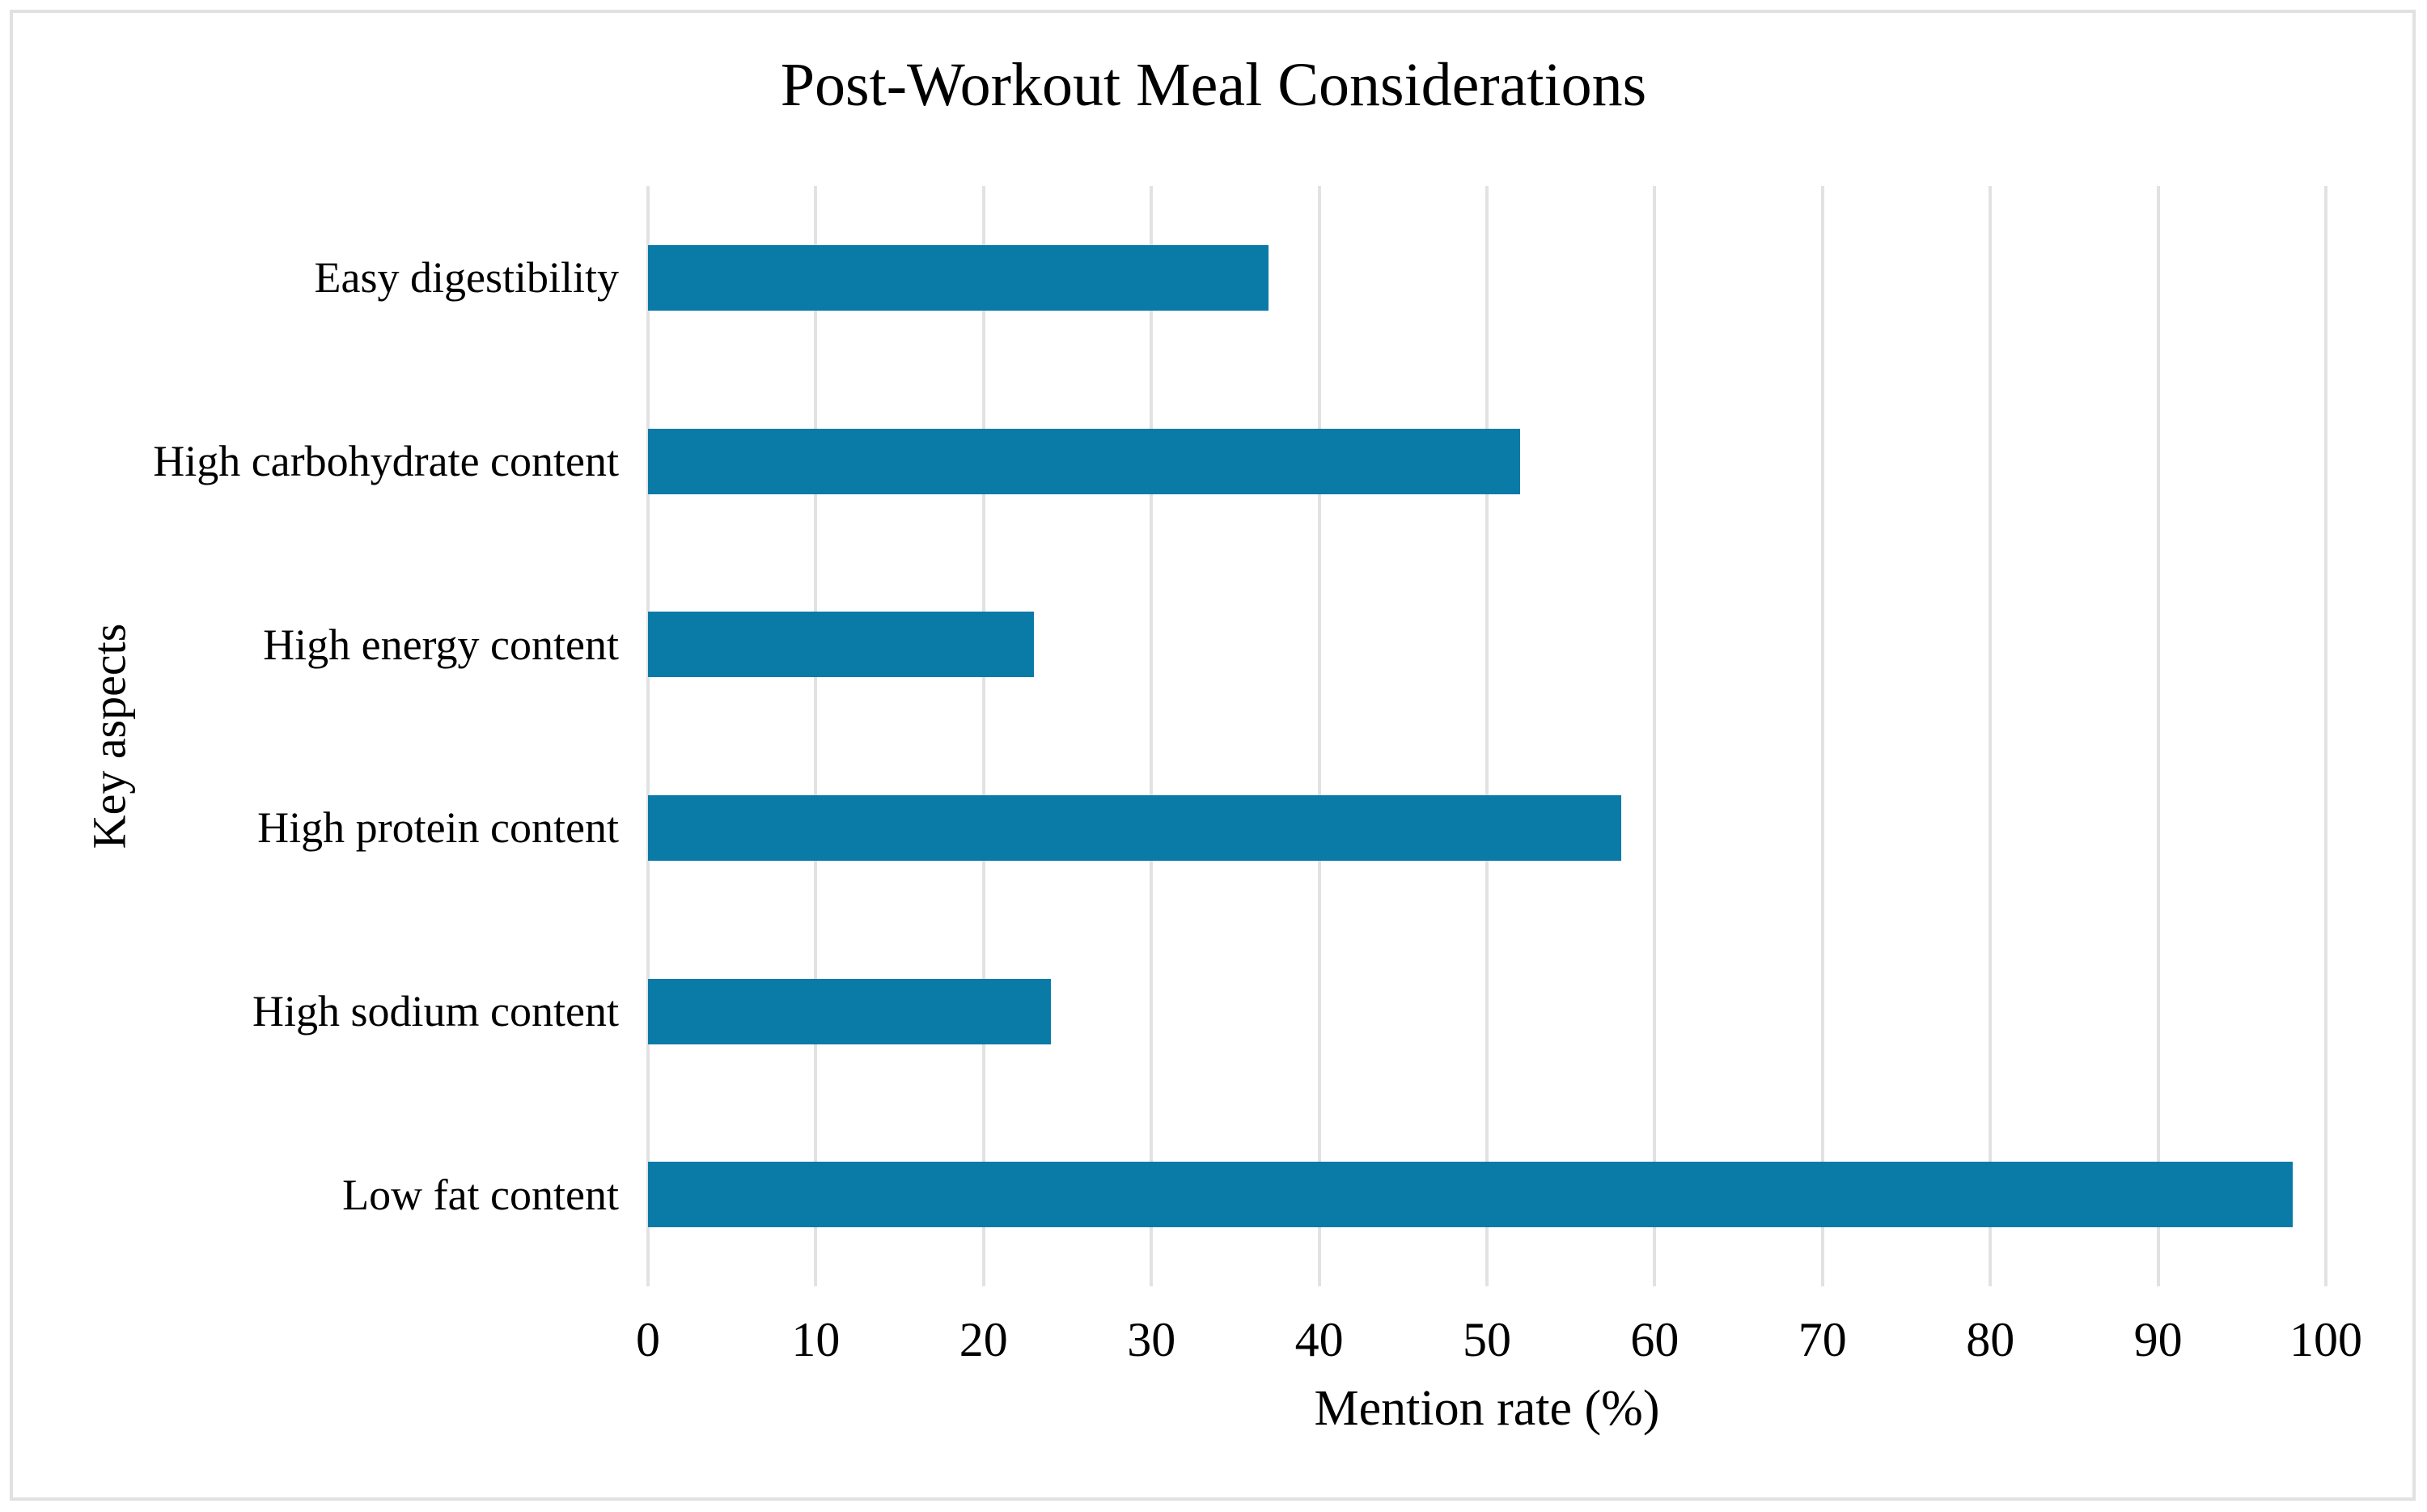  I want to click on x-tick-label-70: 70, so click(1822, 1339).